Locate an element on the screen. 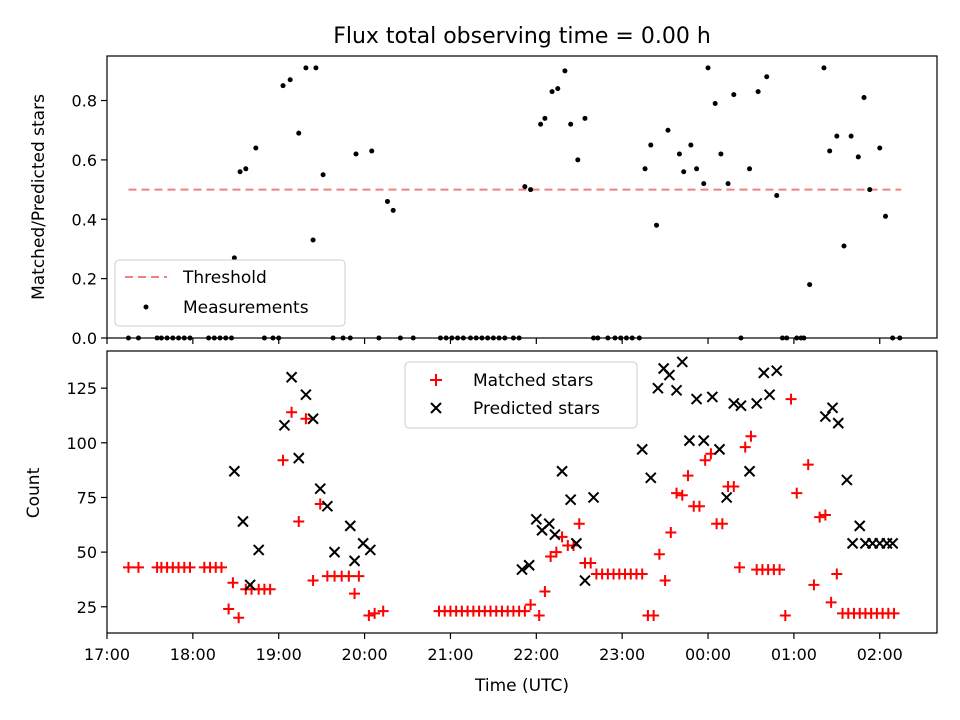 This screenshot has width=960, height=720. x-tick-label: 18:00 is located at coordinates (193, 654).